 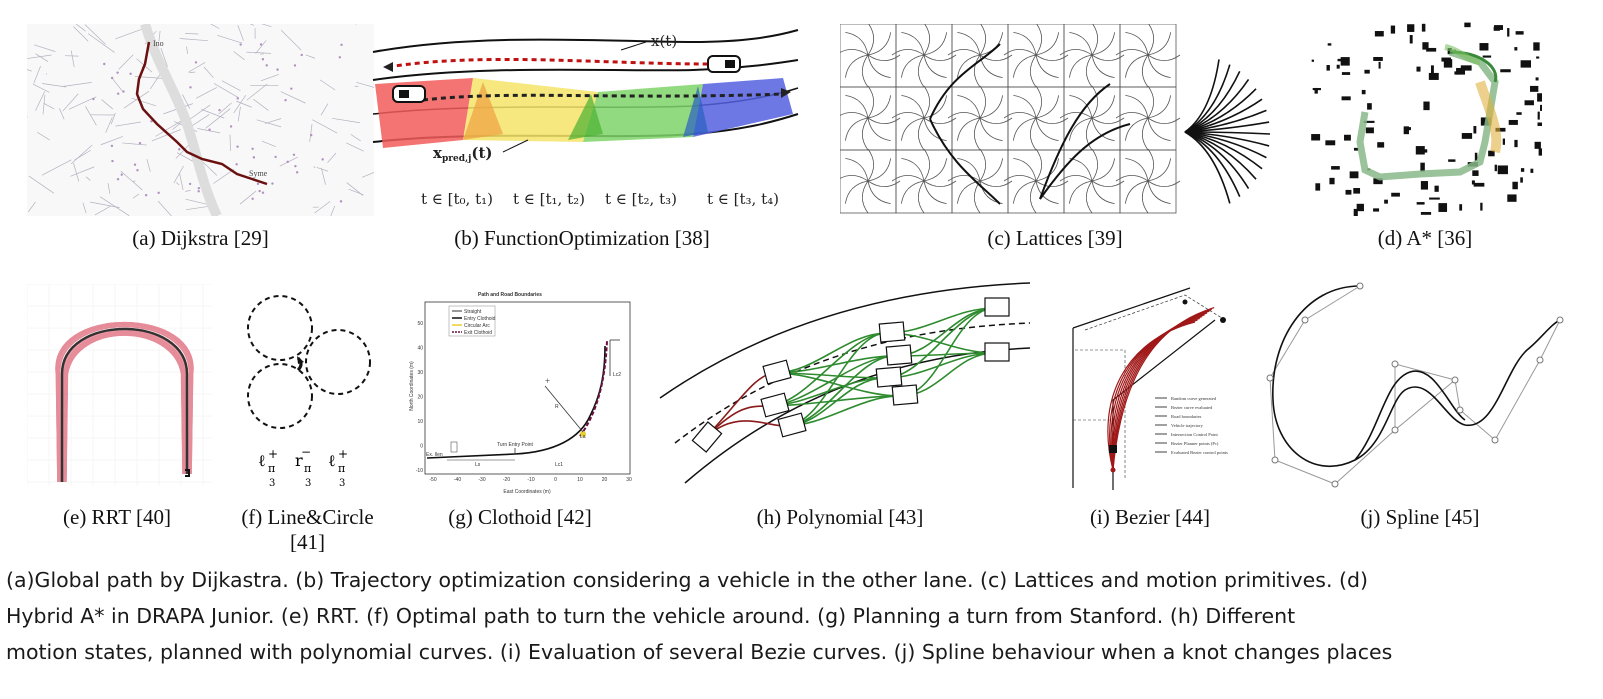 What do you see at coordinates (477, 326) in the screenshot?
I see `svg-text: Circular Arc` at bounding box center [477, 326].